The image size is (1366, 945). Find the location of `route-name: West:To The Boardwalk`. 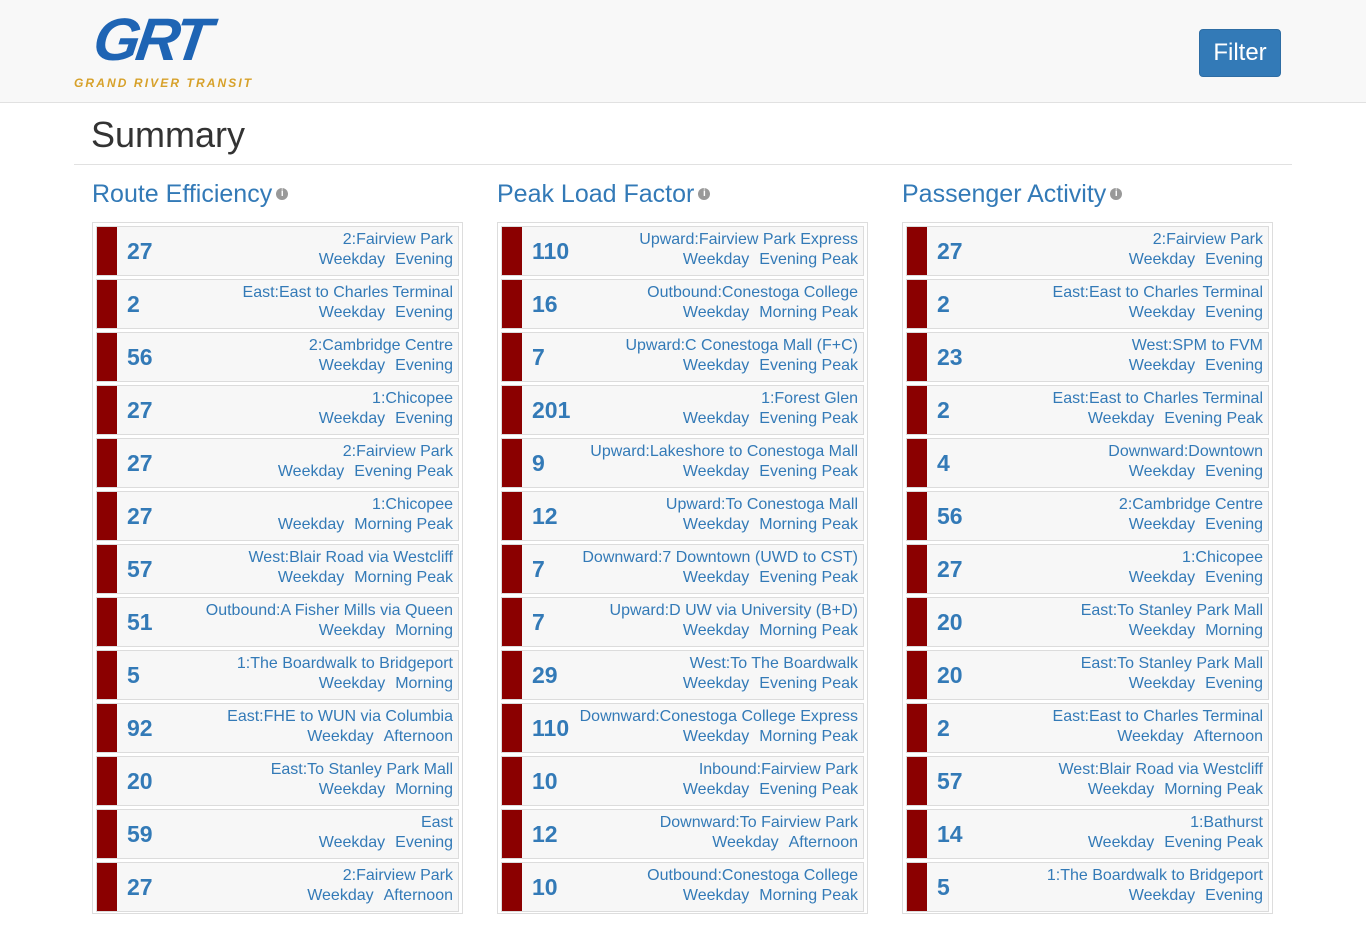

route-name: West:To The Boardwalk is located at coordinates (773, 663).